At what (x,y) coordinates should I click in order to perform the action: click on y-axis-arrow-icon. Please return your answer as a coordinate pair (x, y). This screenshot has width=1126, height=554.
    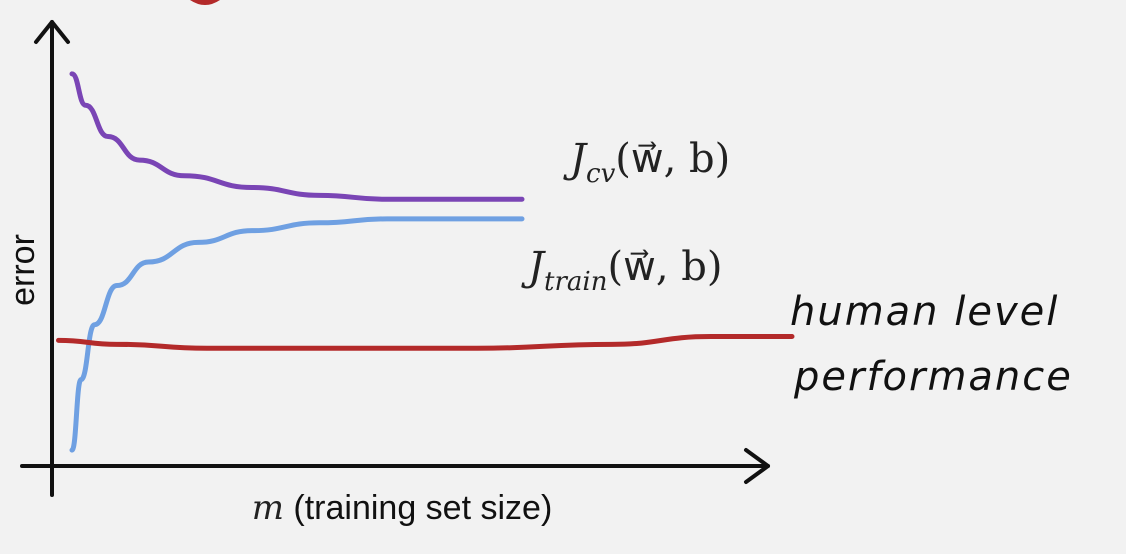
    Looking at the image, I should click on (52, 32).